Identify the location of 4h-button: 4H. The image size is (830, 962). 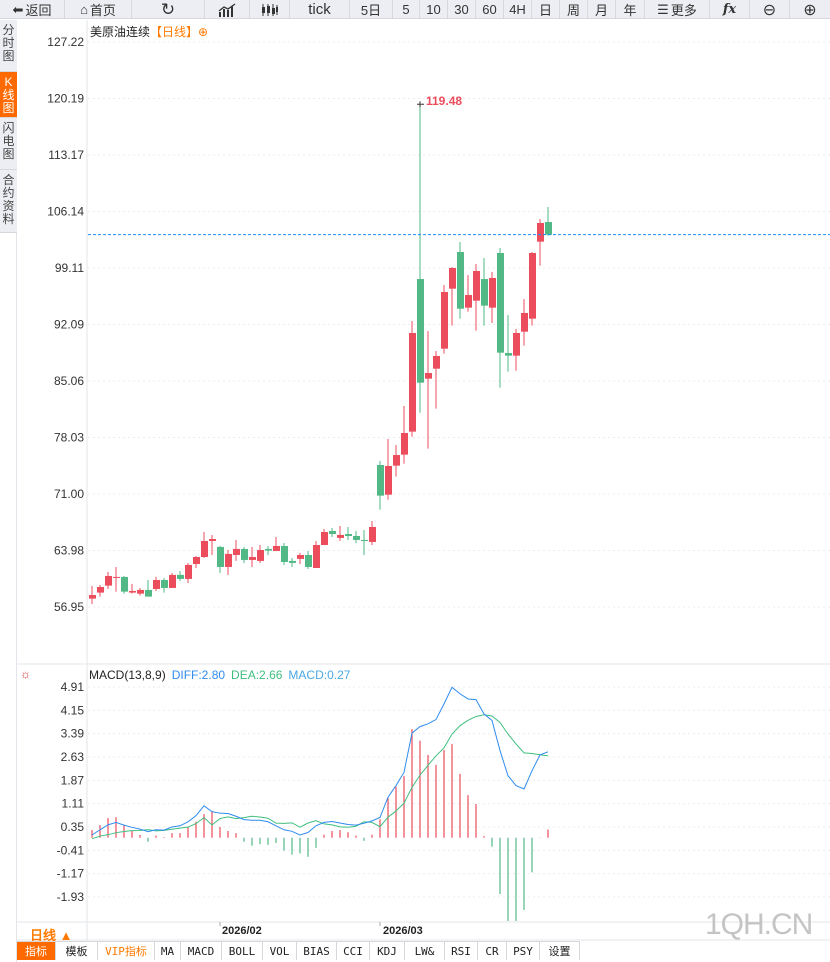
(518, 9).